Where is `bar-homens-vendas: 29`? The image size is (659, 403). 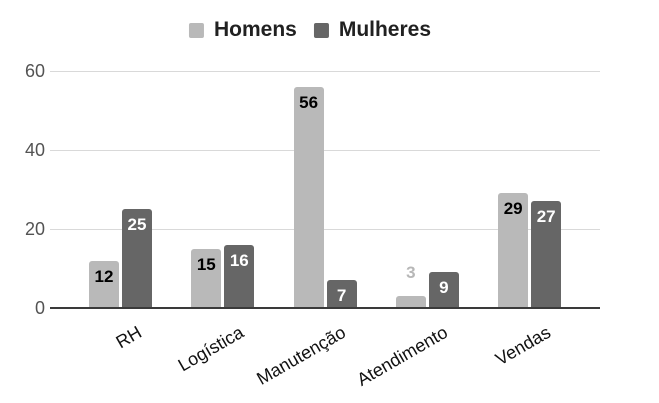 bar-homens-vendas: 29 is located at coordinates (513, 250).